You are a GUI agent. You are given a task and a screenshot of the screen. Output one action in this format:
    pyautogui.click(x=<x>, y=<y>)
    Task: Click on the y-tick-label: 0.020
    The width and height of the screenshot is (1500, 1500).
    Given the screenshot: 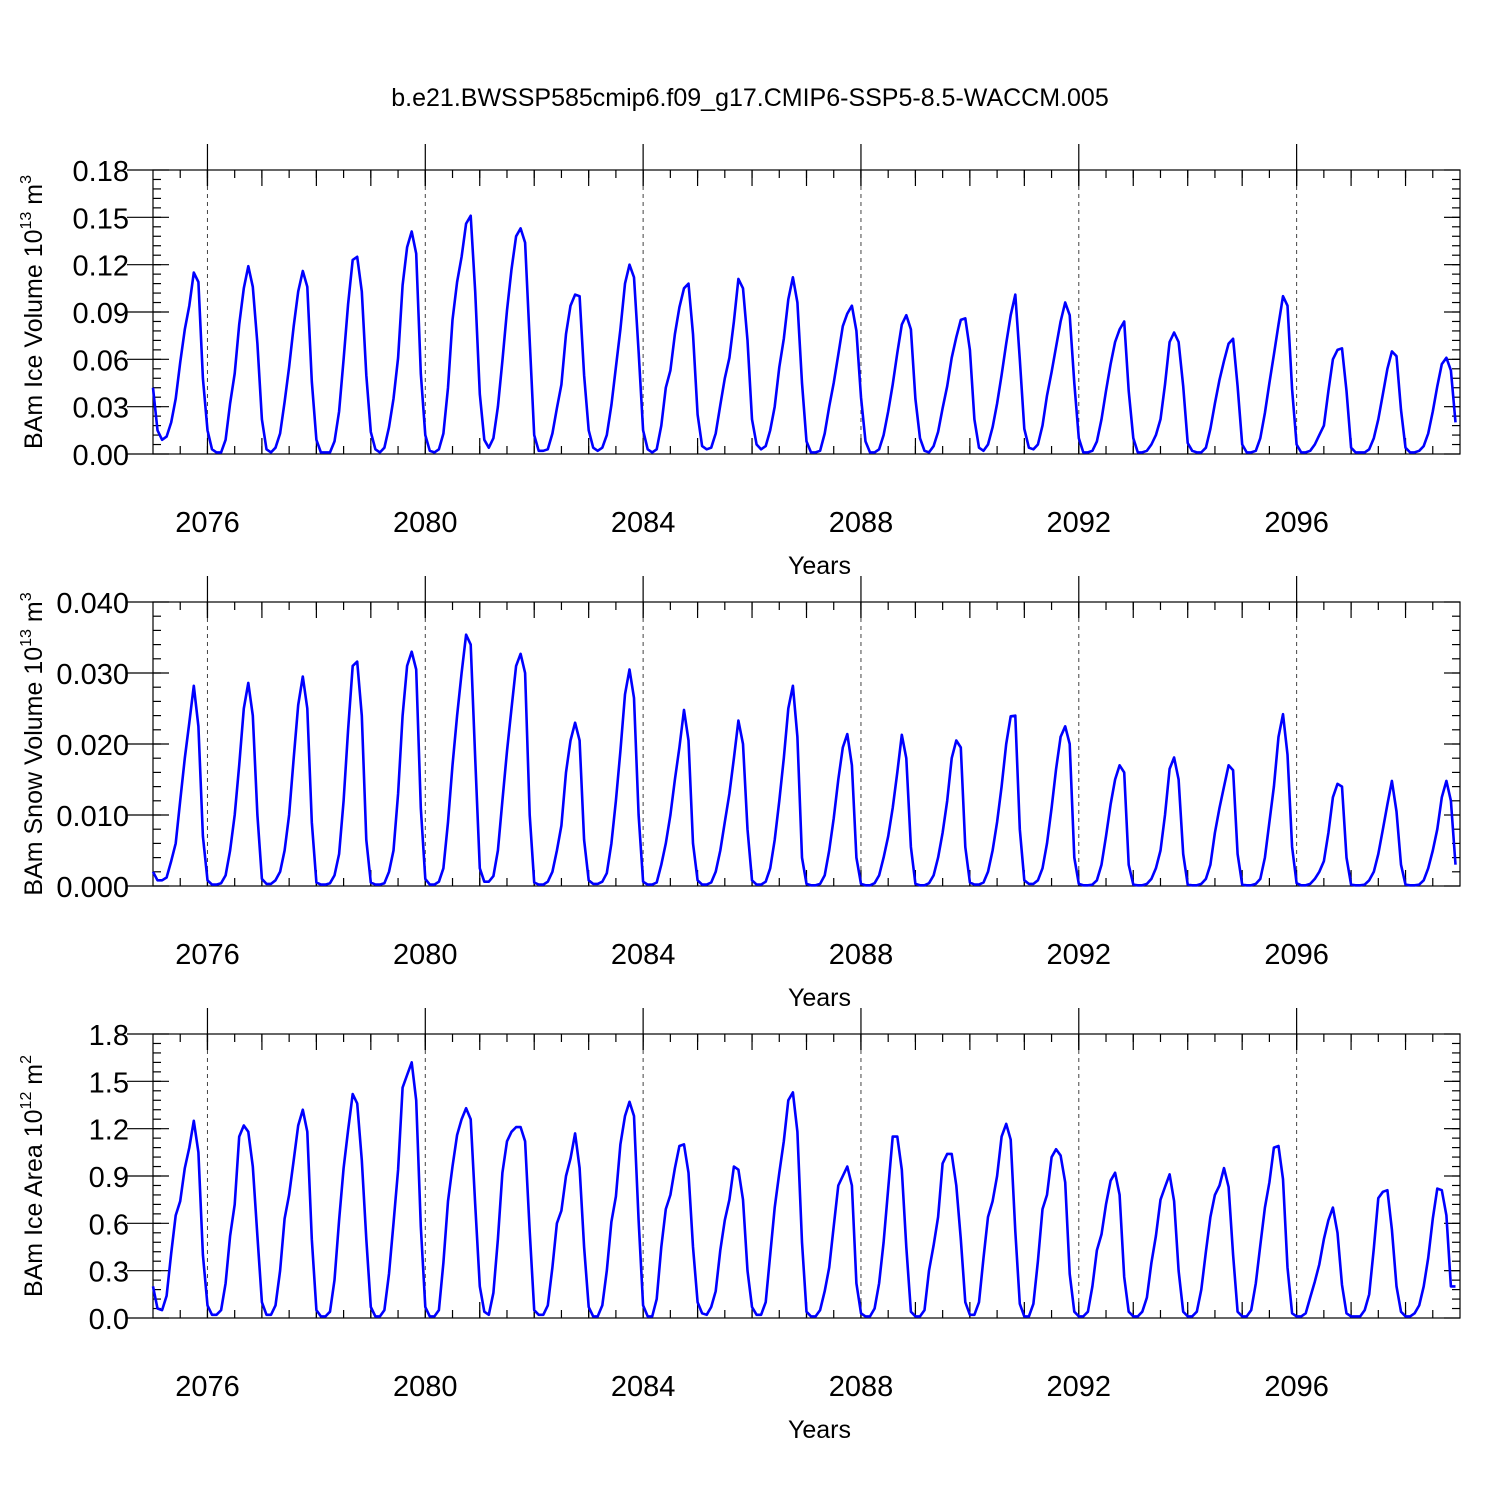 What is the action you would take?
    pyautogui.click(x=92, y=746)
    